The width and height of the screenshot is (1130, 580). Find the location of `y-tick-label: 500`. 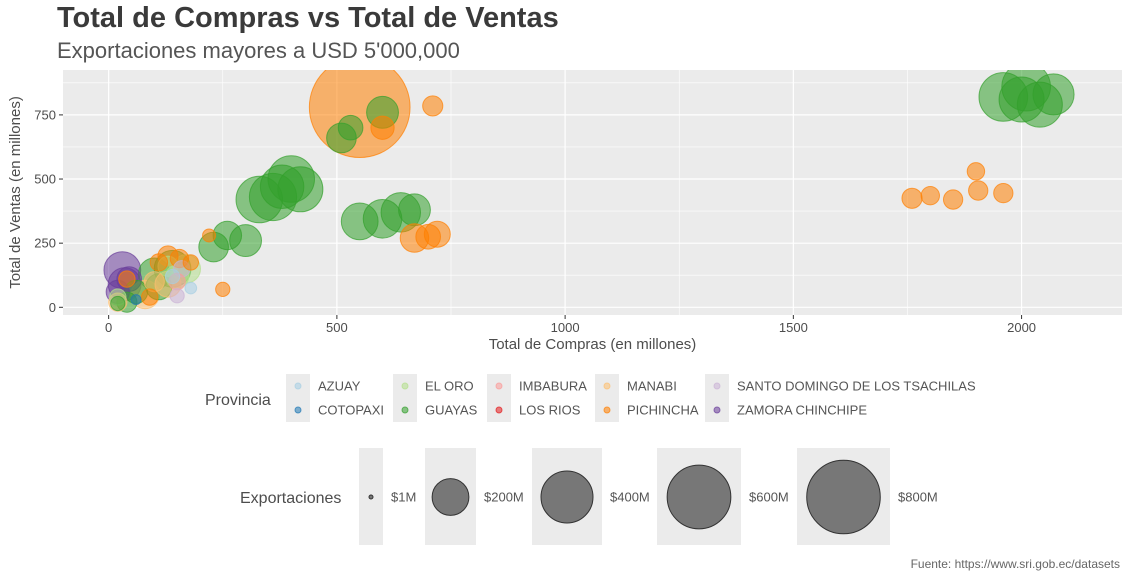

y-tick-label: 500 is located at coordinates (45, 179).